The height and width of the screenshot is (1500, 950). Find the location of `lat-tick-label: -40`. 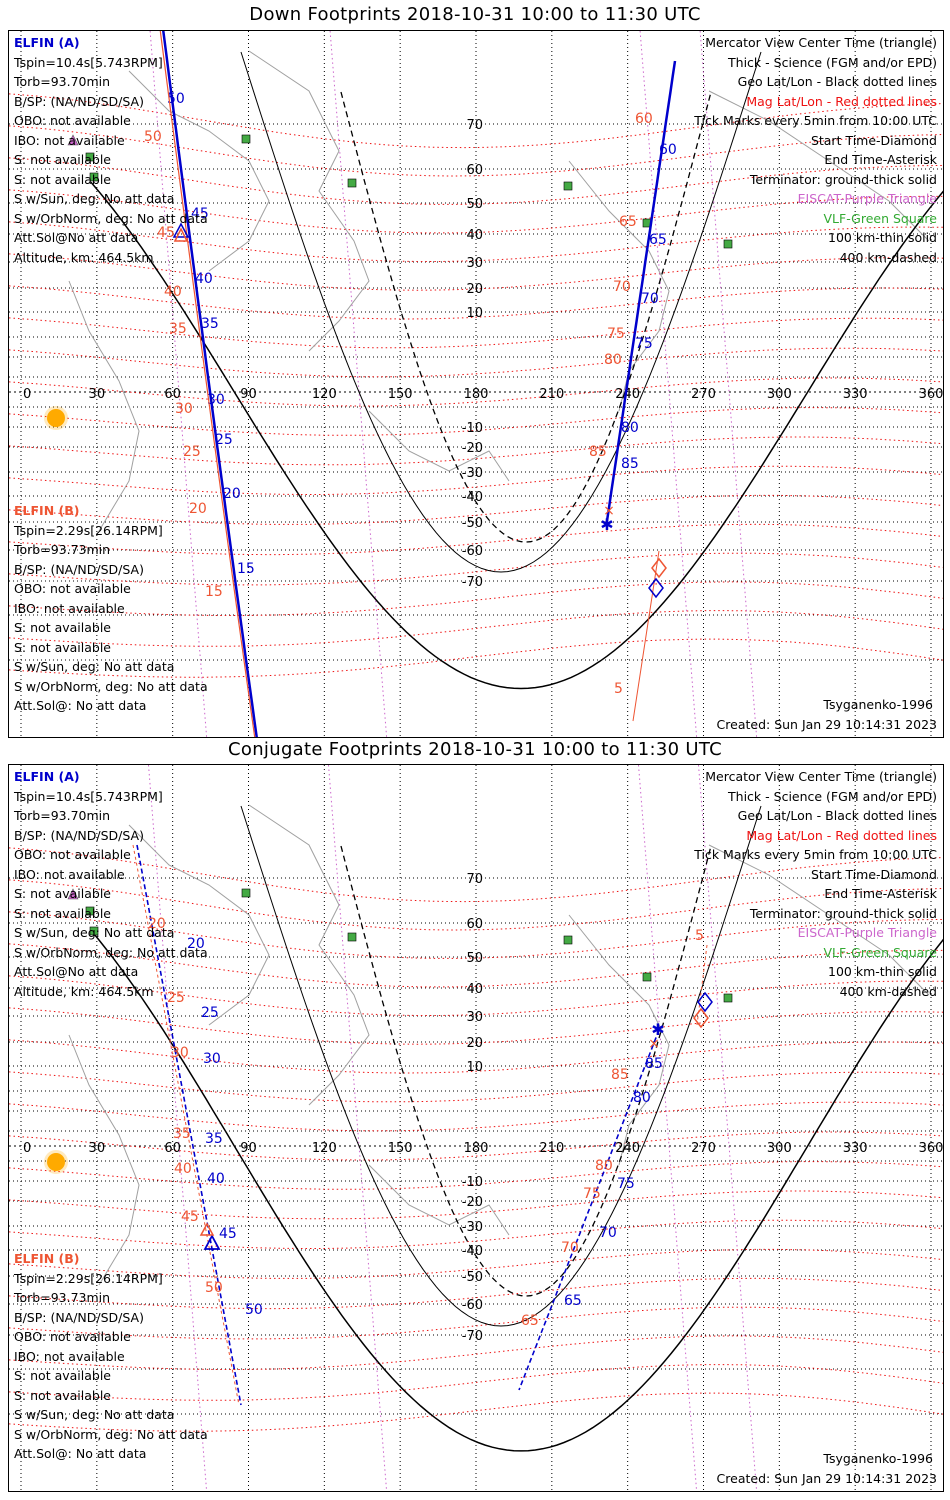

lat-tick-label: -40 is located at coordinates (472, 497).